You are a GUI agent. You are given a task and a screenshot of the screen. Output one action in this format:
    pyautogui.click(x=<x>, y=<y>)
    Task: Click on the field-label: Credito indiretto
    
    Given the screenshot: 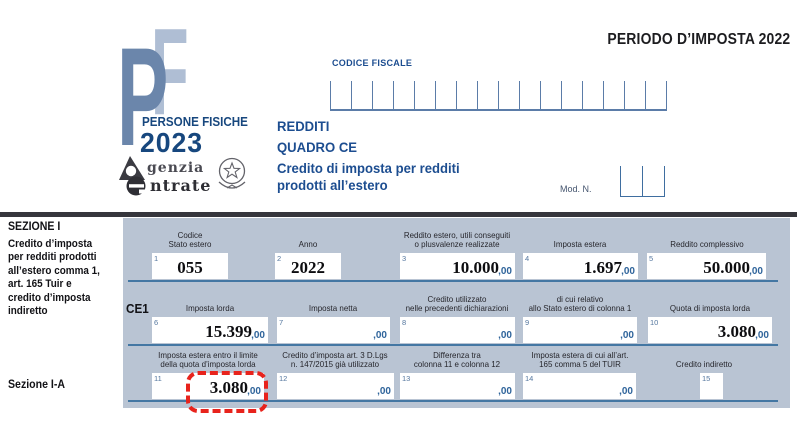 What is the action you would take?
    pyautogui.click(x=703, y=360)
    